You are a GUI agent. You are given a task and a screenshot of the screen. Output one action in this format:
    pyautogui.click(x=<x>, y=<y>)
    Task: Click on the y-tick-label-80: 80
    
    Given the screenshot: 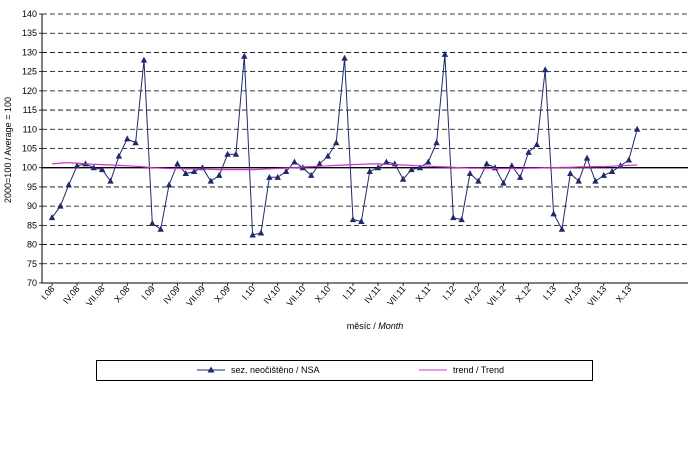 What is the action you would take?
    pyautogui.click(x=32, y=245)
    